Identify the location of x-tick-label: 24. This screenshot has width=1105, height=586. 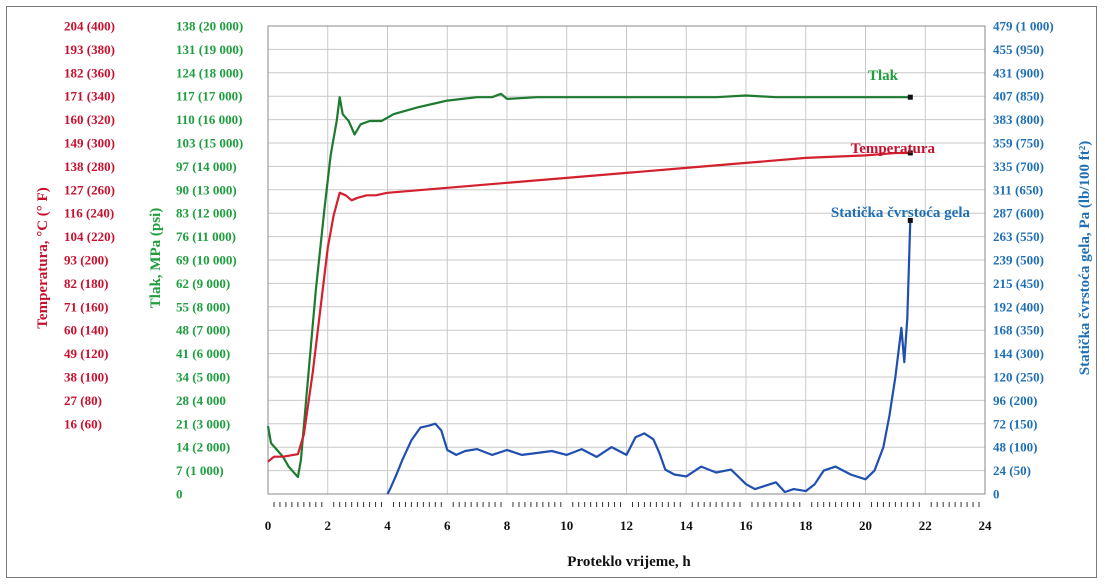
(986, 525).